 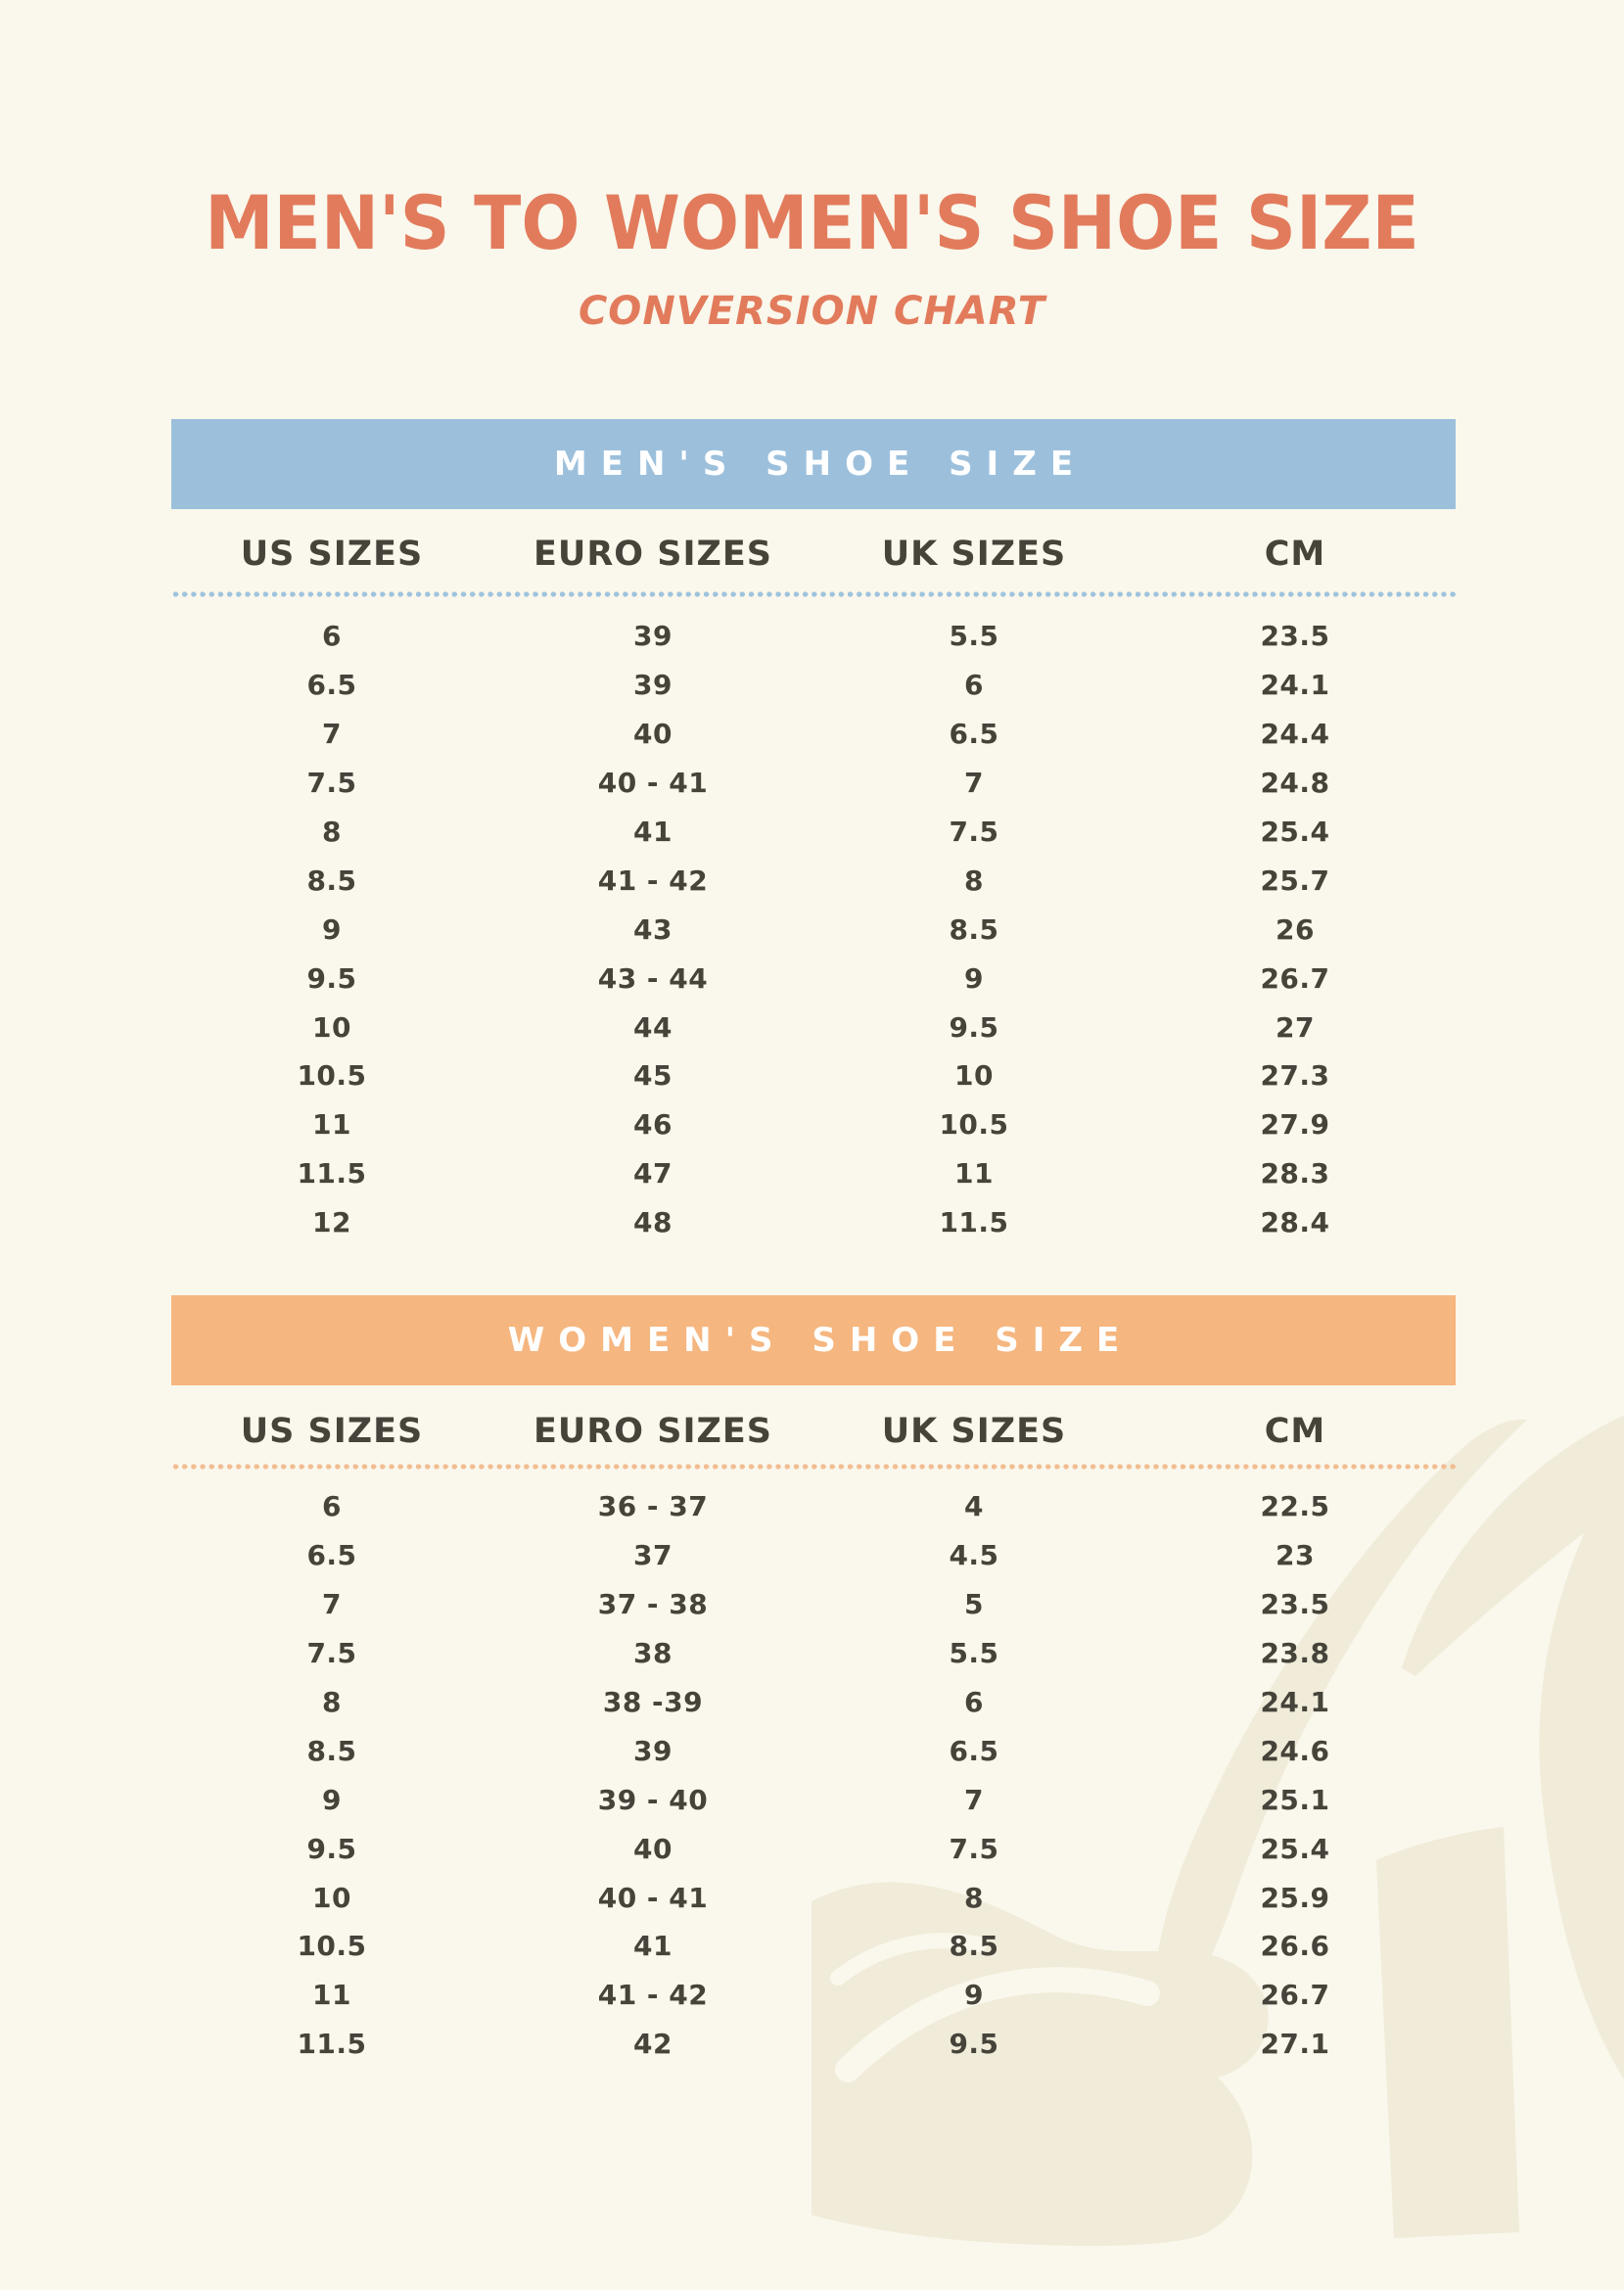 I want to click on table-row: 7.5 40 - 41 7 24.8, so click(x=813, y=783).